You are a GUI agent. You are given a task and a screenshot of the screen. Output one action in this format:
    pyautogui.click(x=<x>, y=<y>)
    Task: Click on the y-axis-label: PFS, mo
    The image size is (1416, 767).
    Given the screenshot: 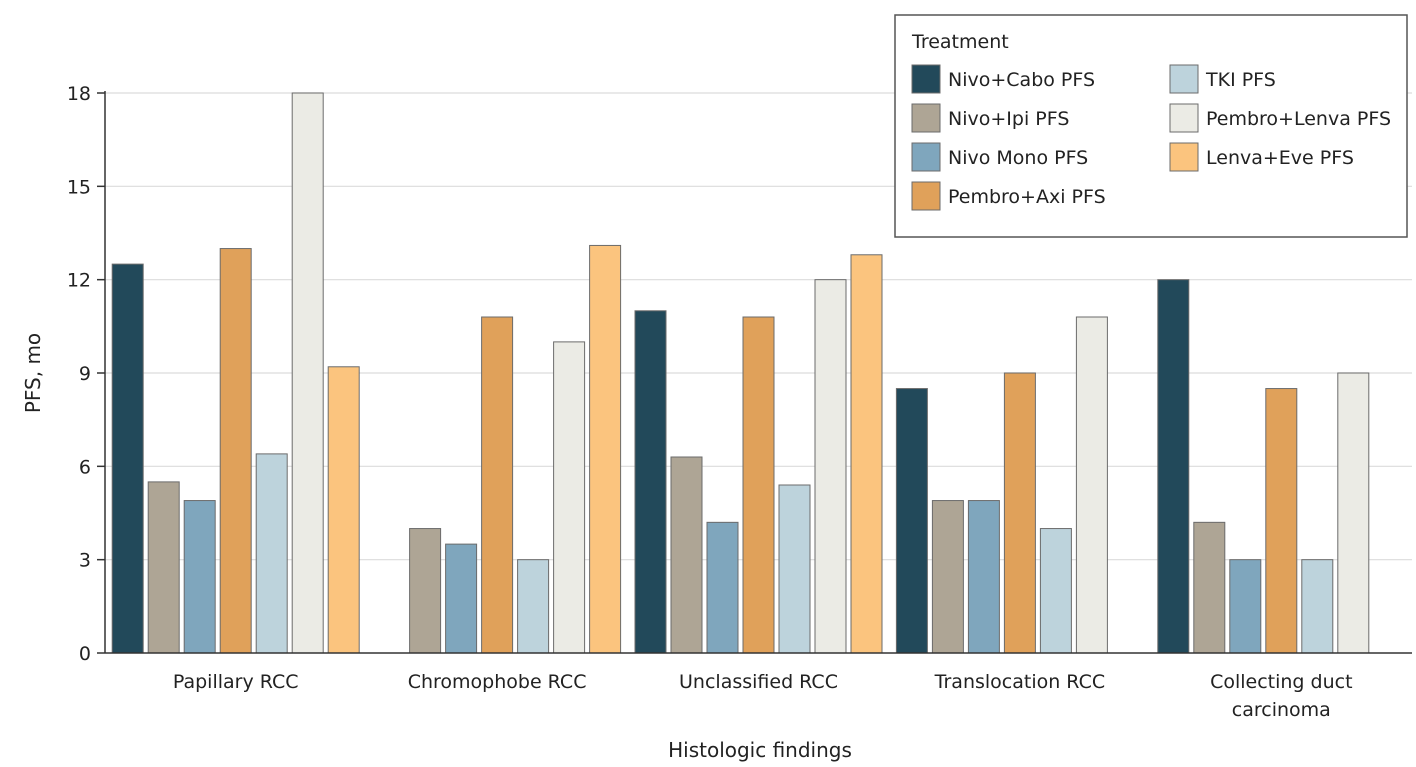 What is the action you would take?
    pyautogui.click(x=33, y=373)
    